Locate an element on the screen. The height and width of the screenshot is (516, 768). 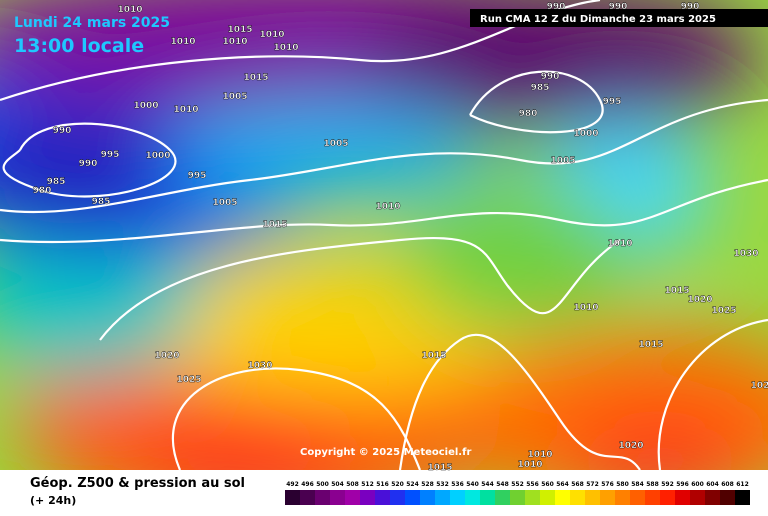
colorbar-label: 576 is located at coordinates (607, 484).